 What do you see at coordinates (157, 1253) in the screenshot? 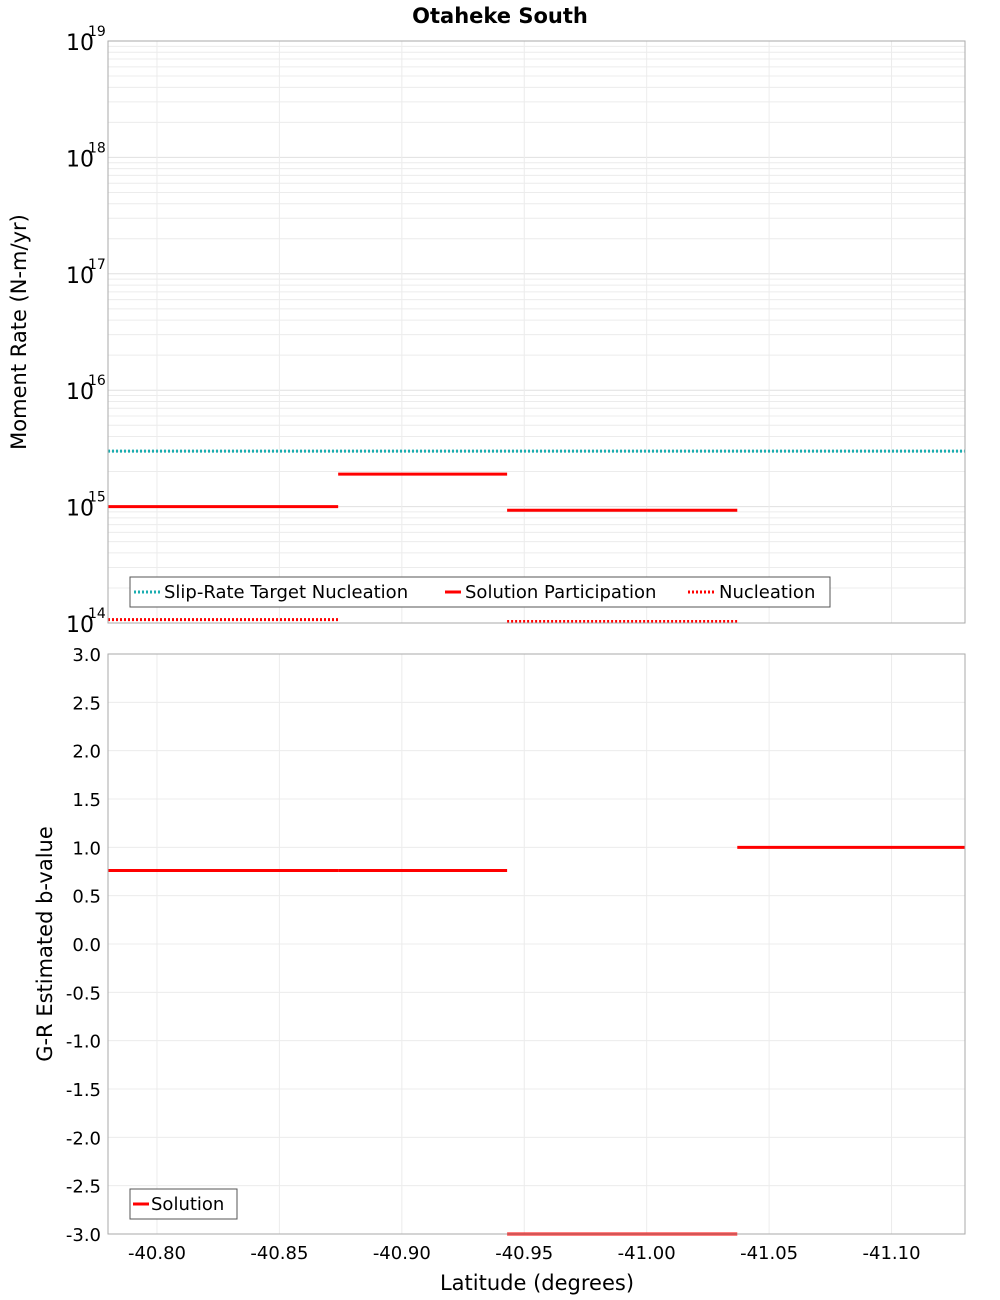
I see `latitude-x-tick-label: -40.80` at bounding box center [157, 1253].